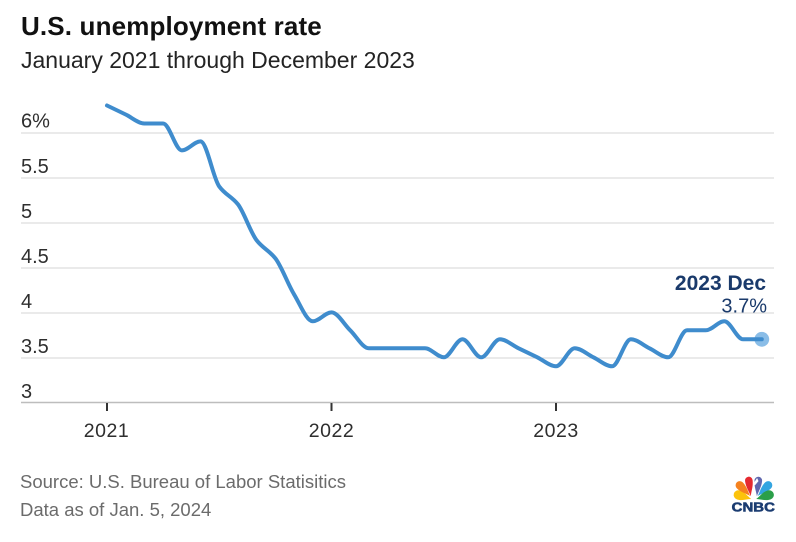 The width and height of the screenshot is (796, 542). I want to click on svg-text: 6%, so click(35, 122).